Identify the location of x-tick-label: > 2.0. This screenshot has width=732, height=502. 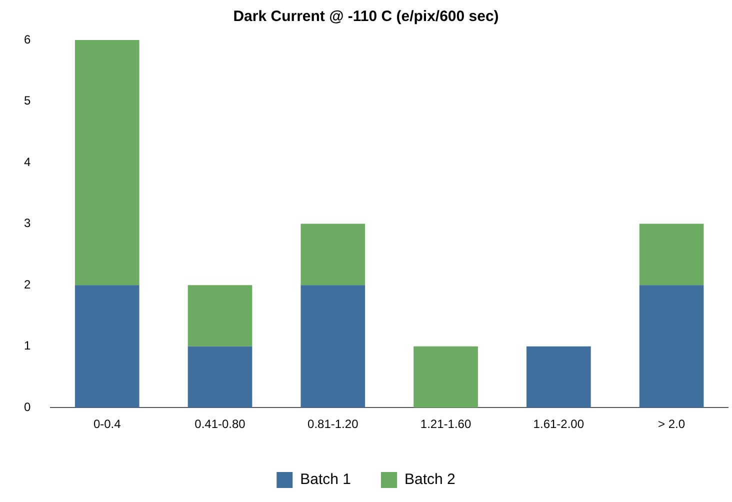
(672, 424).